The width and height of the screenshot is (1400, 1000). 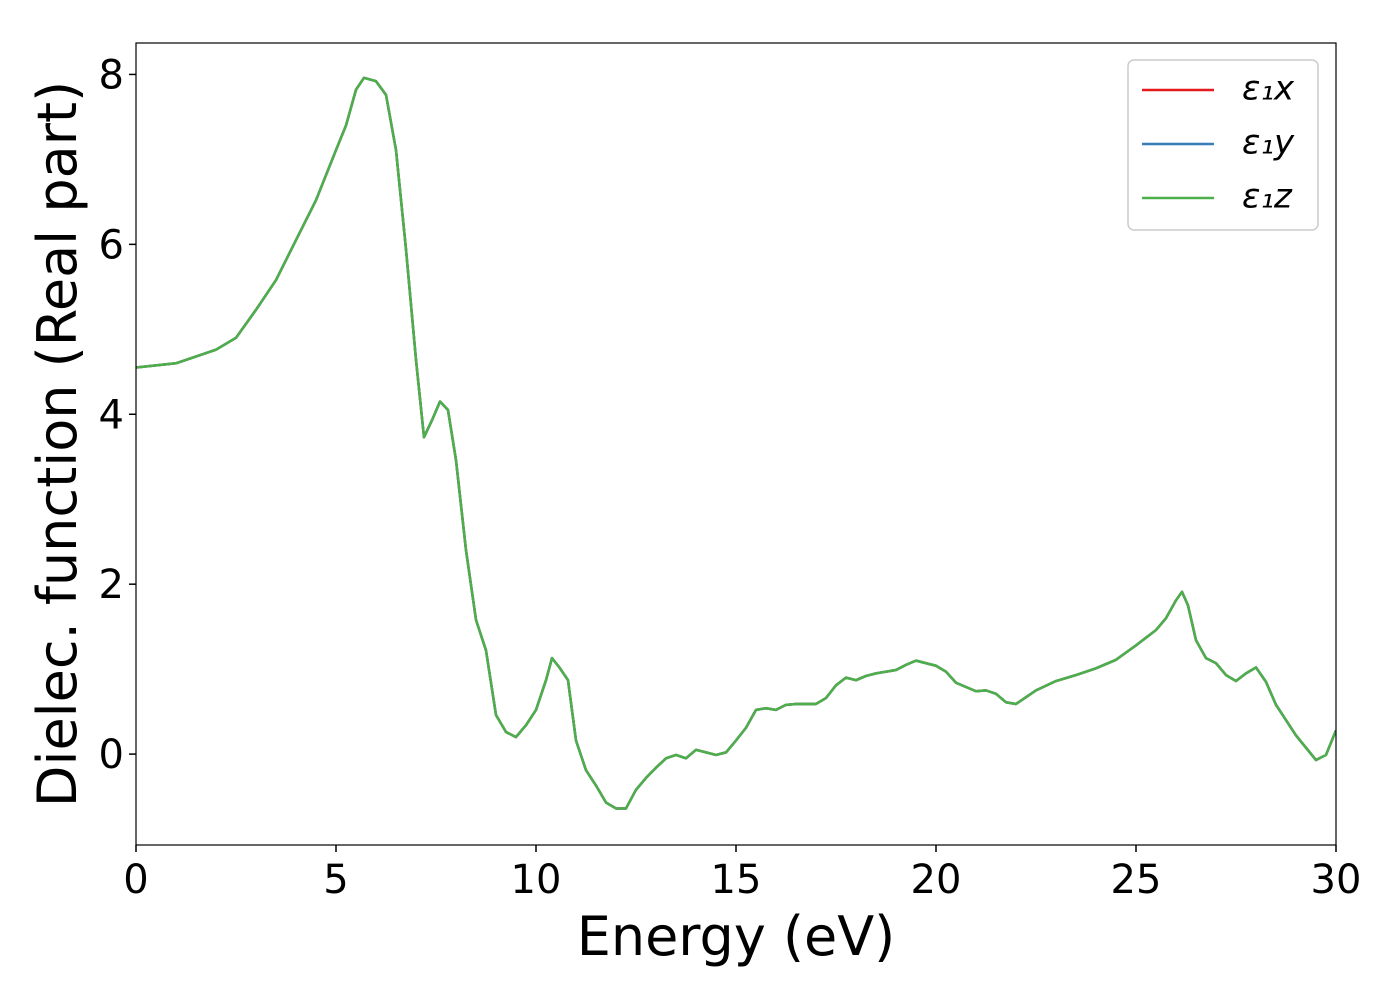 I want to click on x-tick-label: 15, so click(x=736, y=880).